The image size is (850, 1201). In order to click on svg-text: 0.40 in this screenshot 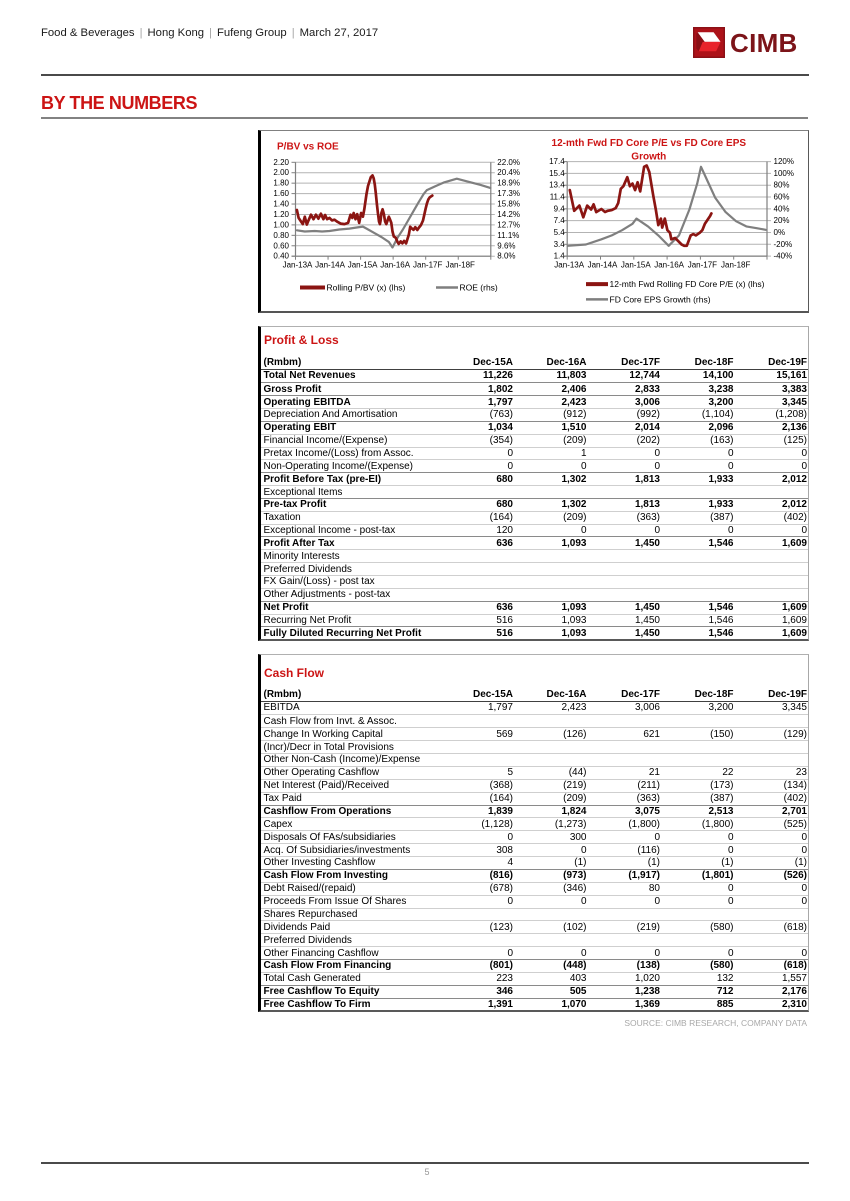, I will do `click(281, 256)`.